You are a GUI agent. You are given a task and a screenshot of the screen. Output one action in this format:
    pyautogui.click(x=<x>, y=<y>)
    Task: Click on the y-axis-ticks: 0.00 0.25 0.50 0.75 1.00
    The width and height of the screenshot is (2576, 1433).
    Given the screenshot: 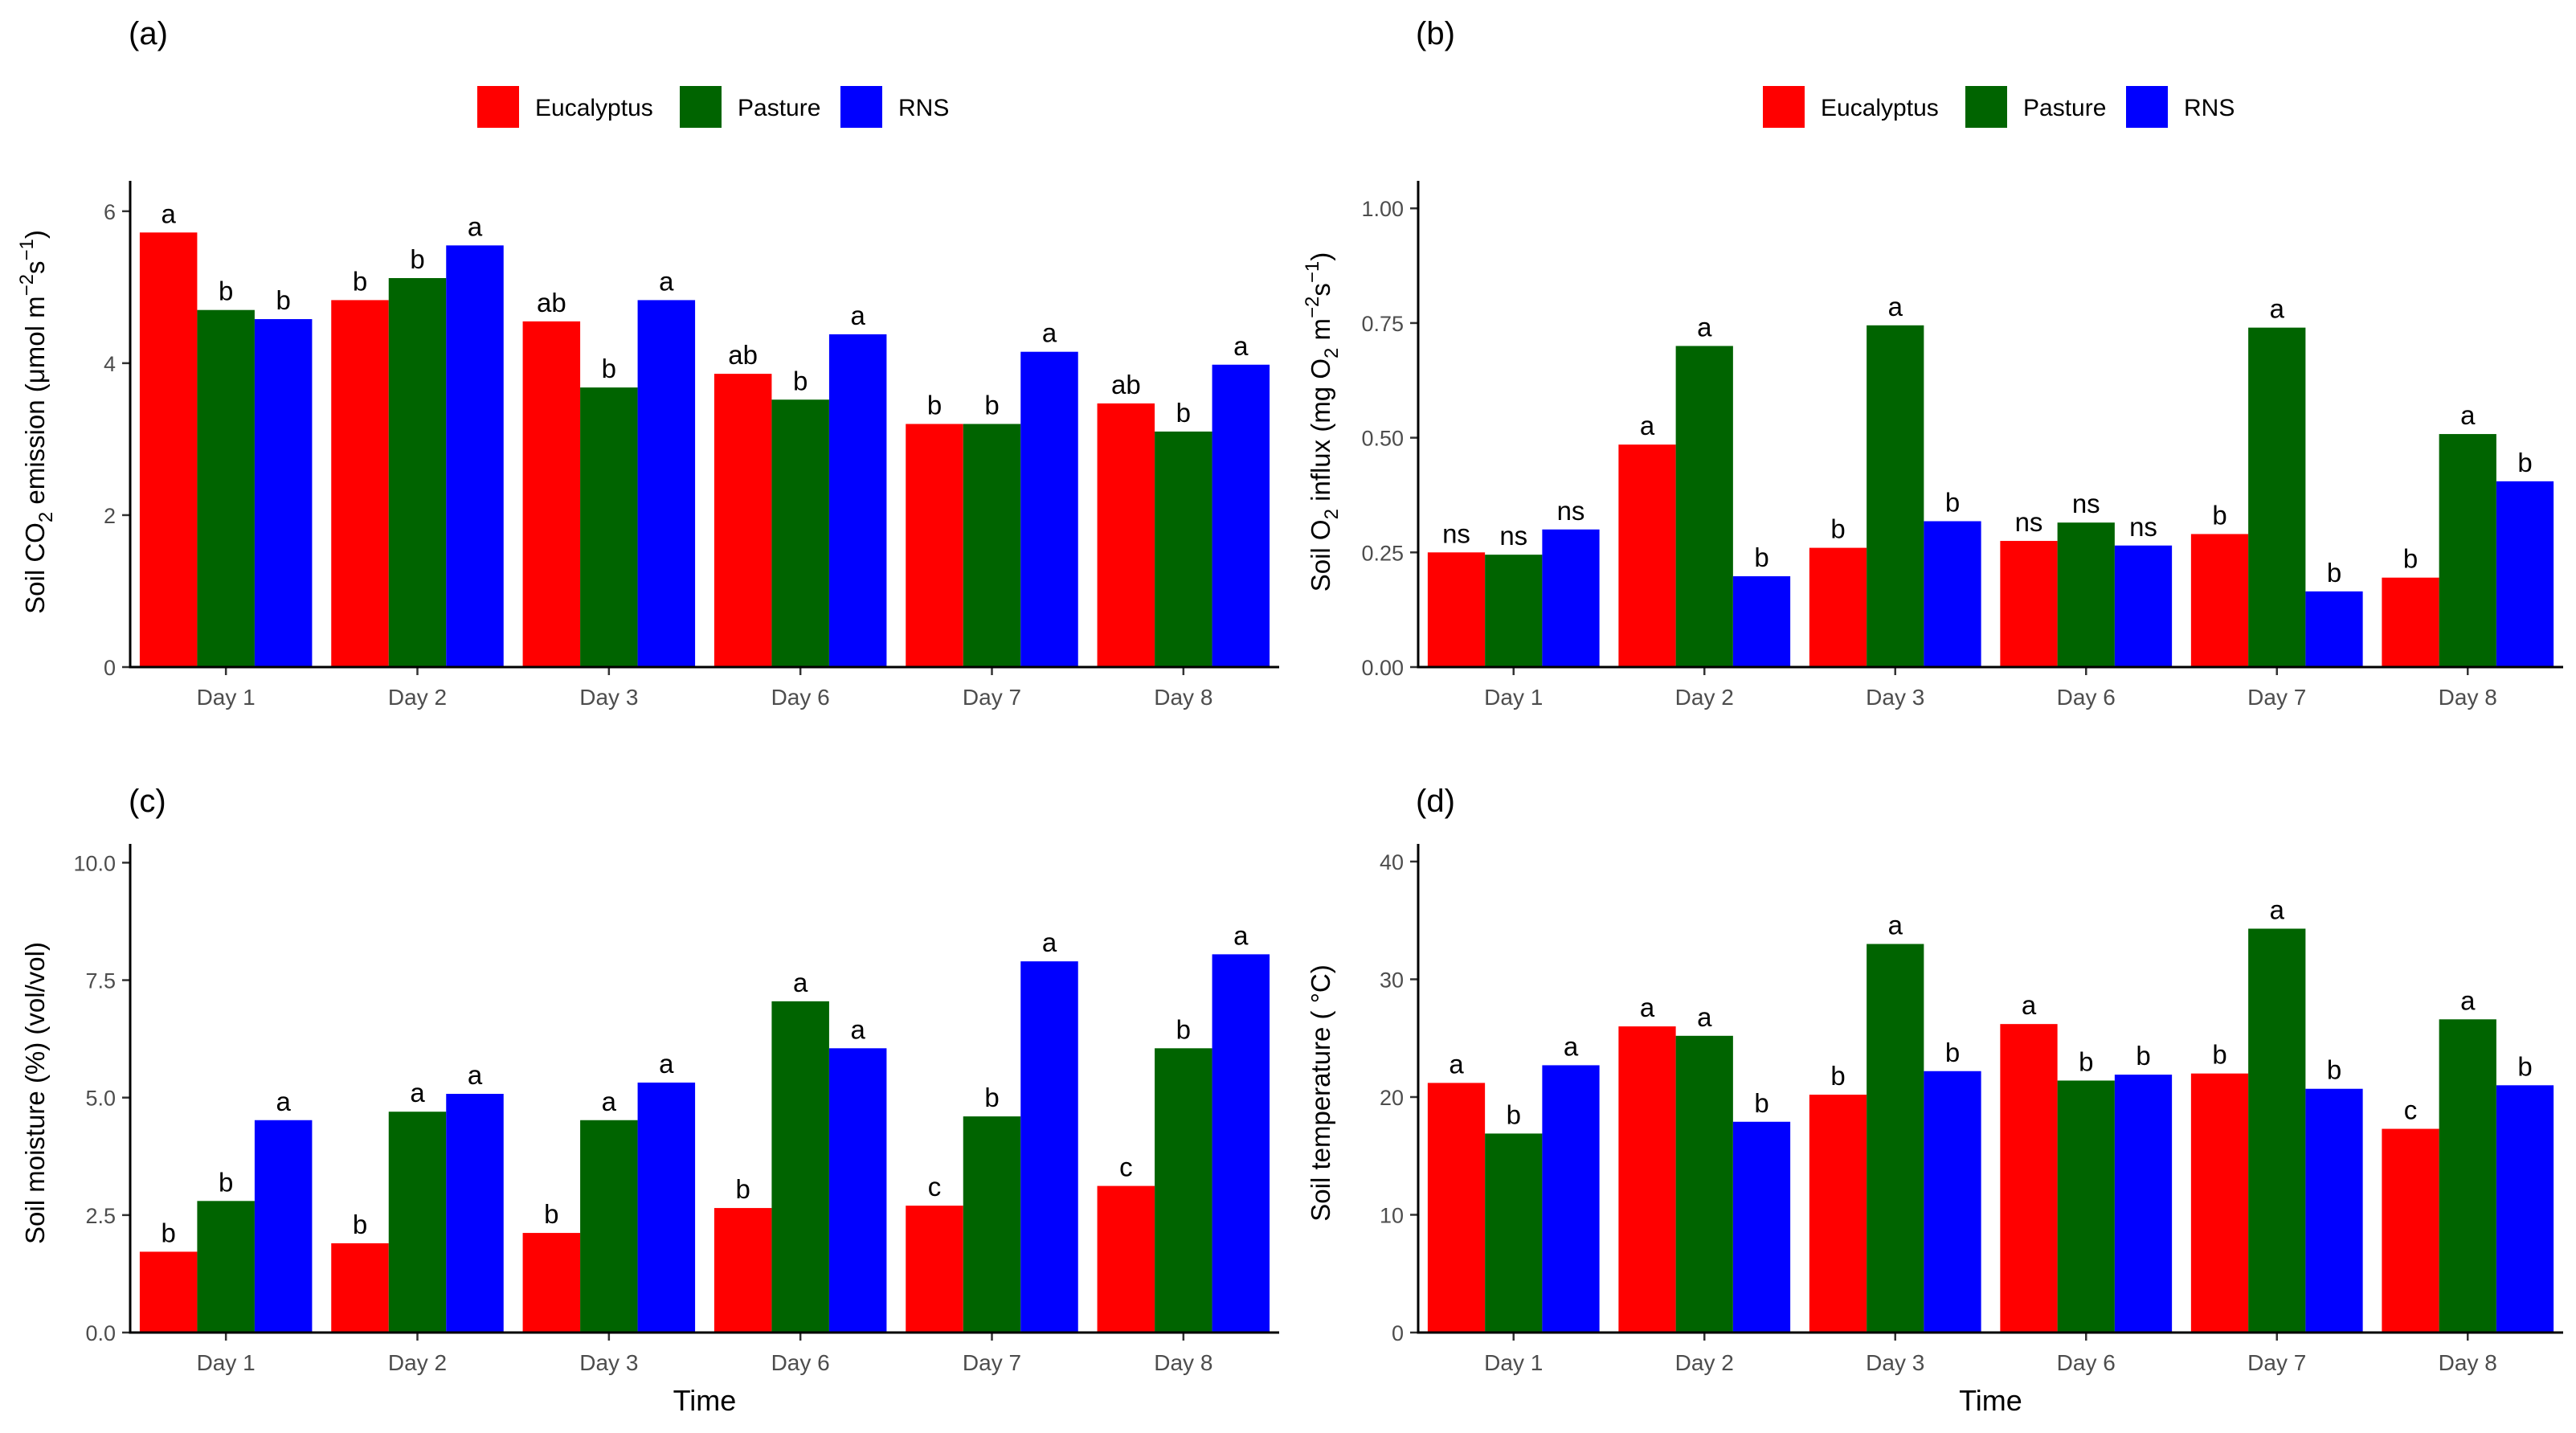 What is the action you would take?
    pyautogui.click(x=1389, y=439)
    